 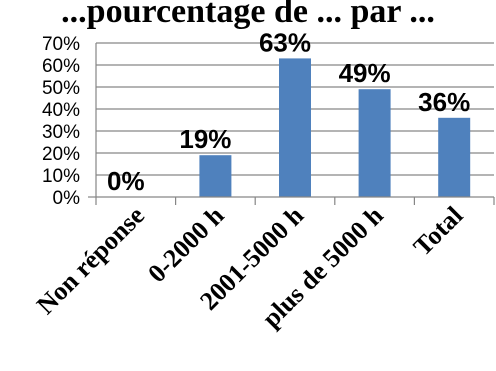 What do you see at coordinates (444, 102) in the screenshot?
I see `data-label: 36%` at bounding box center [444, 102].